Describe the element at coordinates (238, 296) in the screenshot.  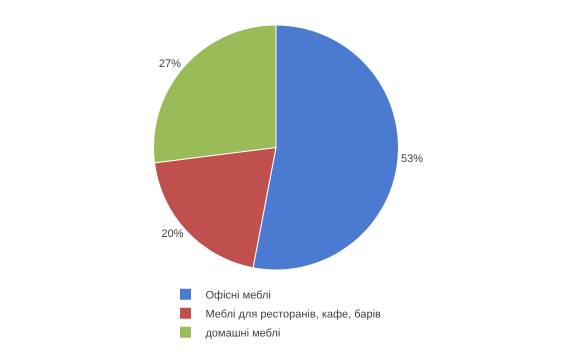
I see `legend-label: Офісні меблі` at that location.